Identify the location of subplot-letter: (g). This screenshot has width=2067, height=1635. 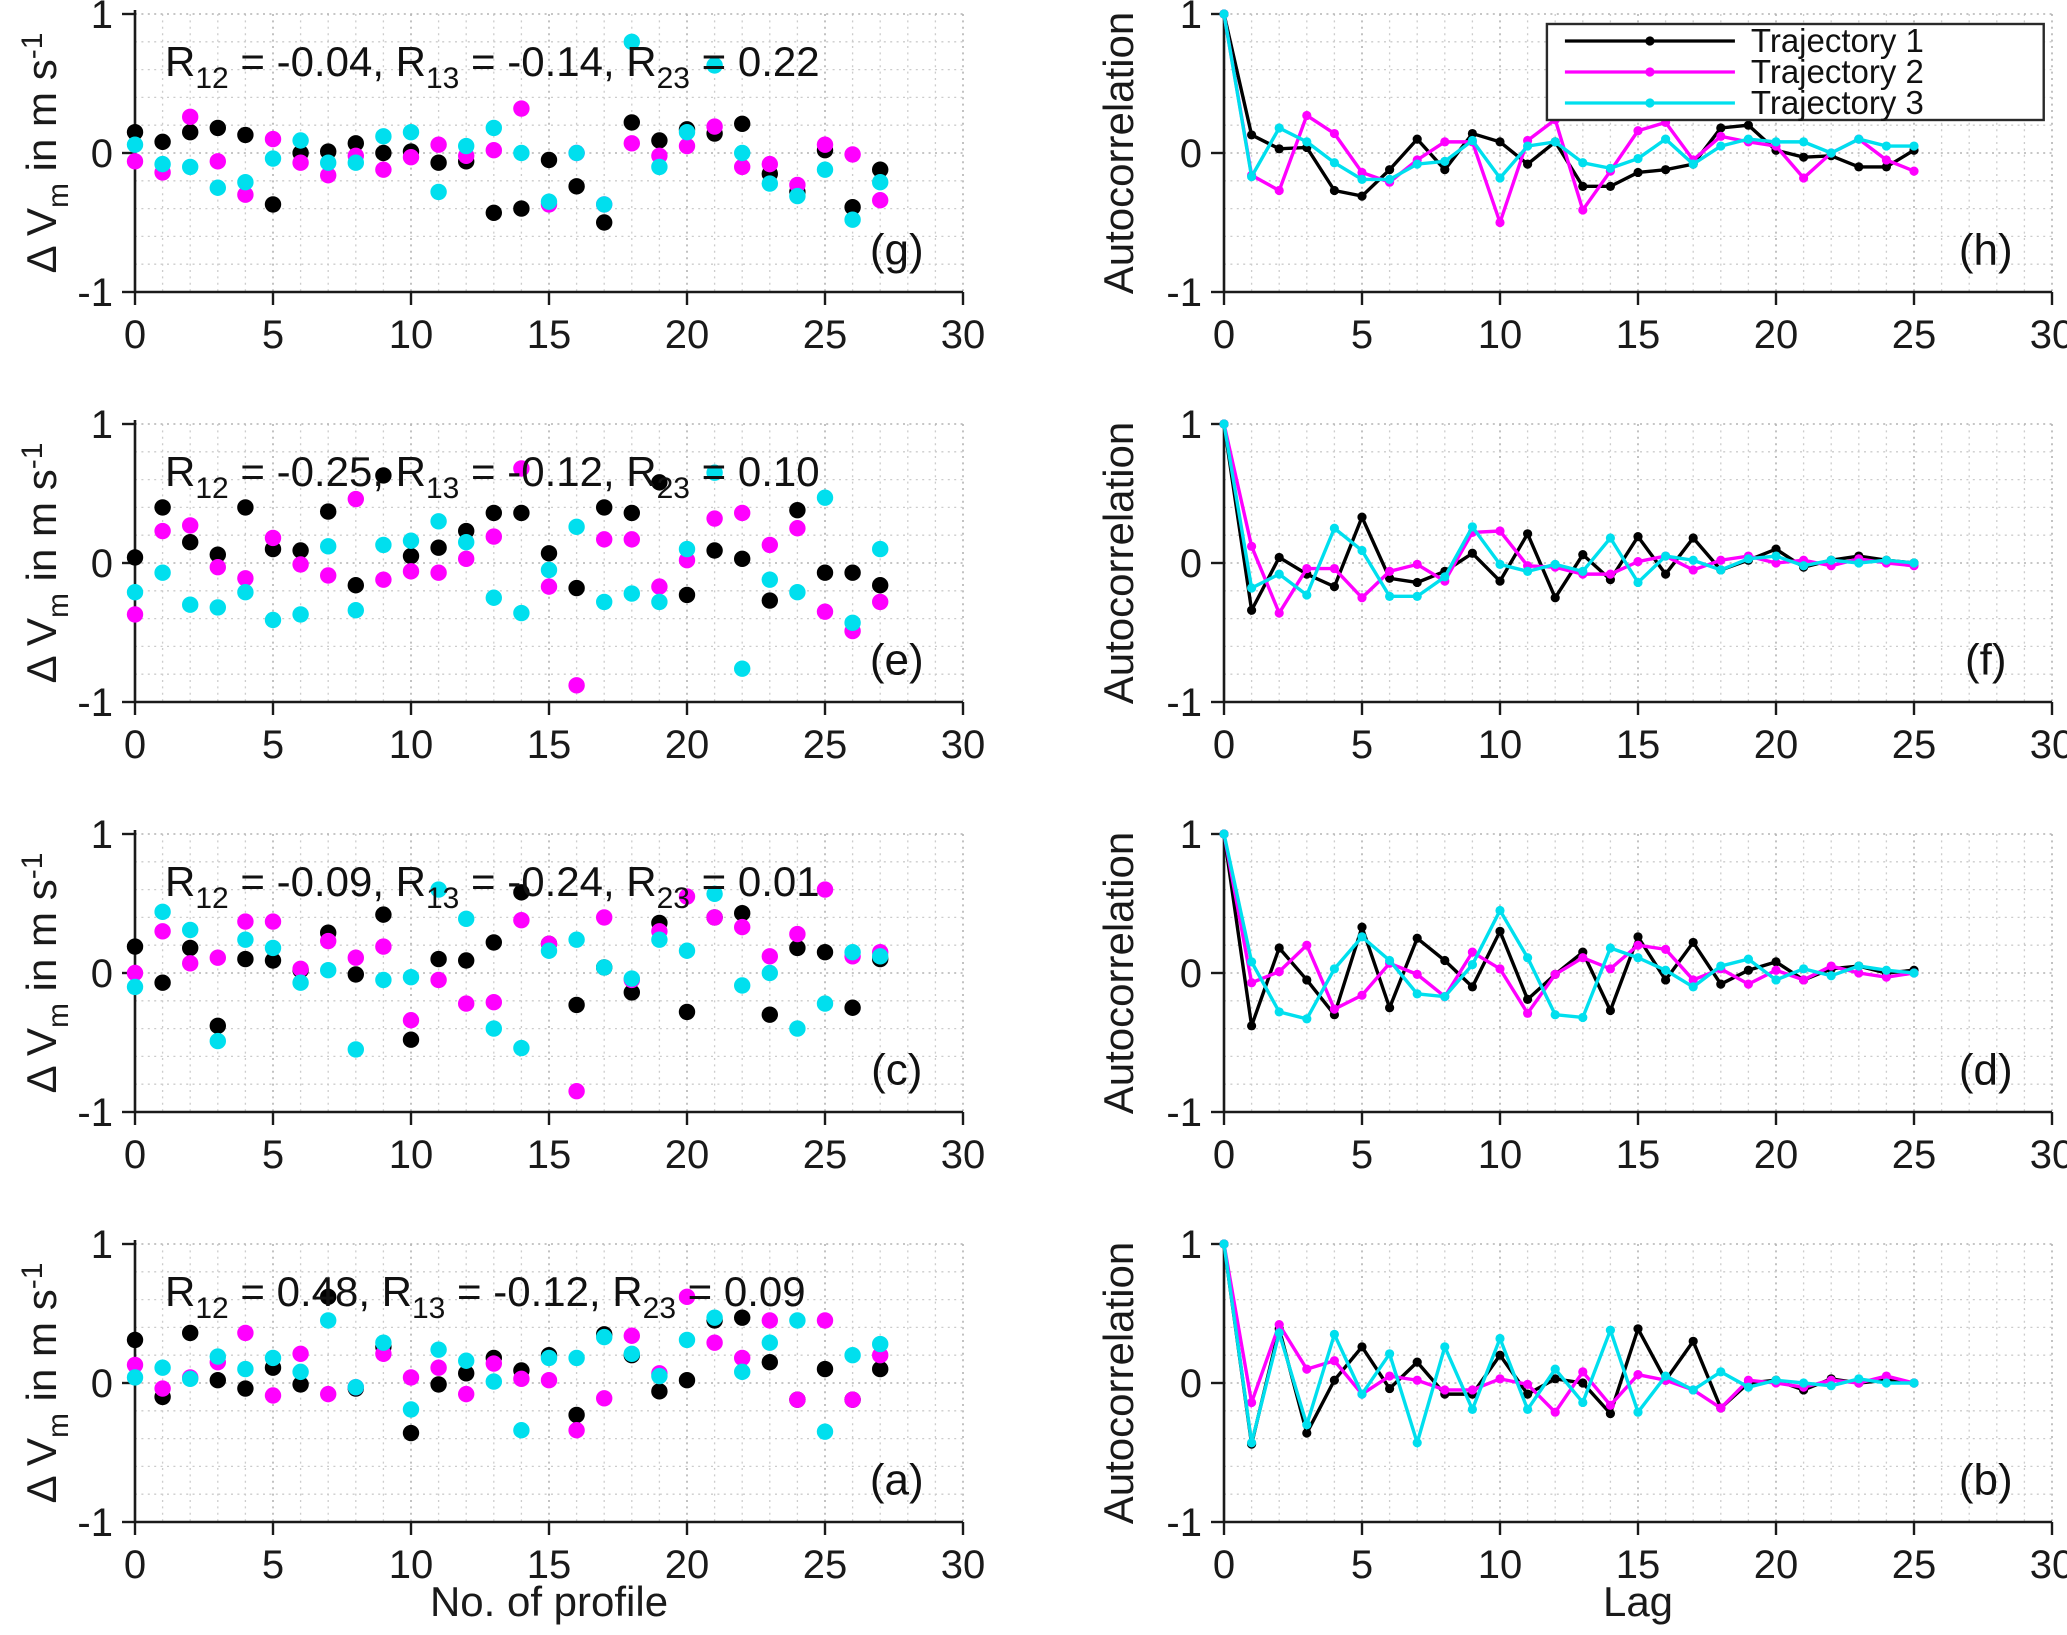
(897, 249).